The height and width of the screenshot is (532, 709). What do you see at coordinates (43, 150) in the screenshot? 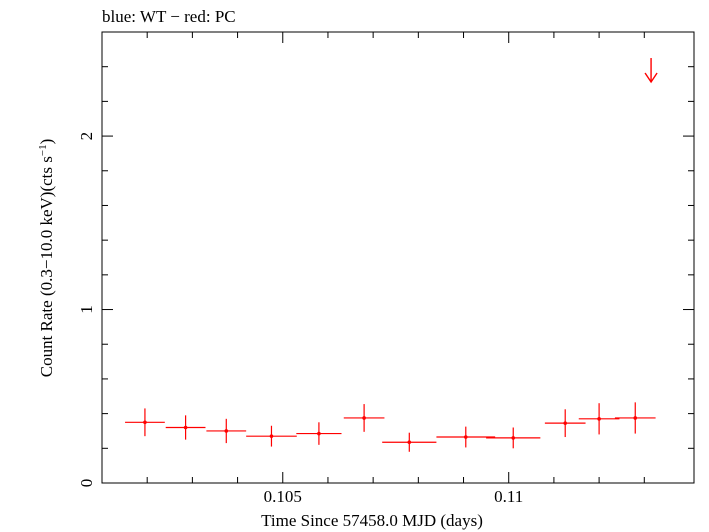
I see `y-axis-label-exponent: −1` at bounding box center [43, 150].